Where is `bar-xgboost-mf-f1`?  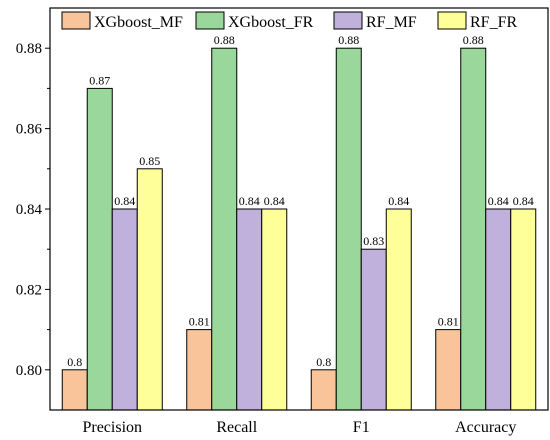 bar-xgboost-mf-f1 is located at coordinates (323, 390).